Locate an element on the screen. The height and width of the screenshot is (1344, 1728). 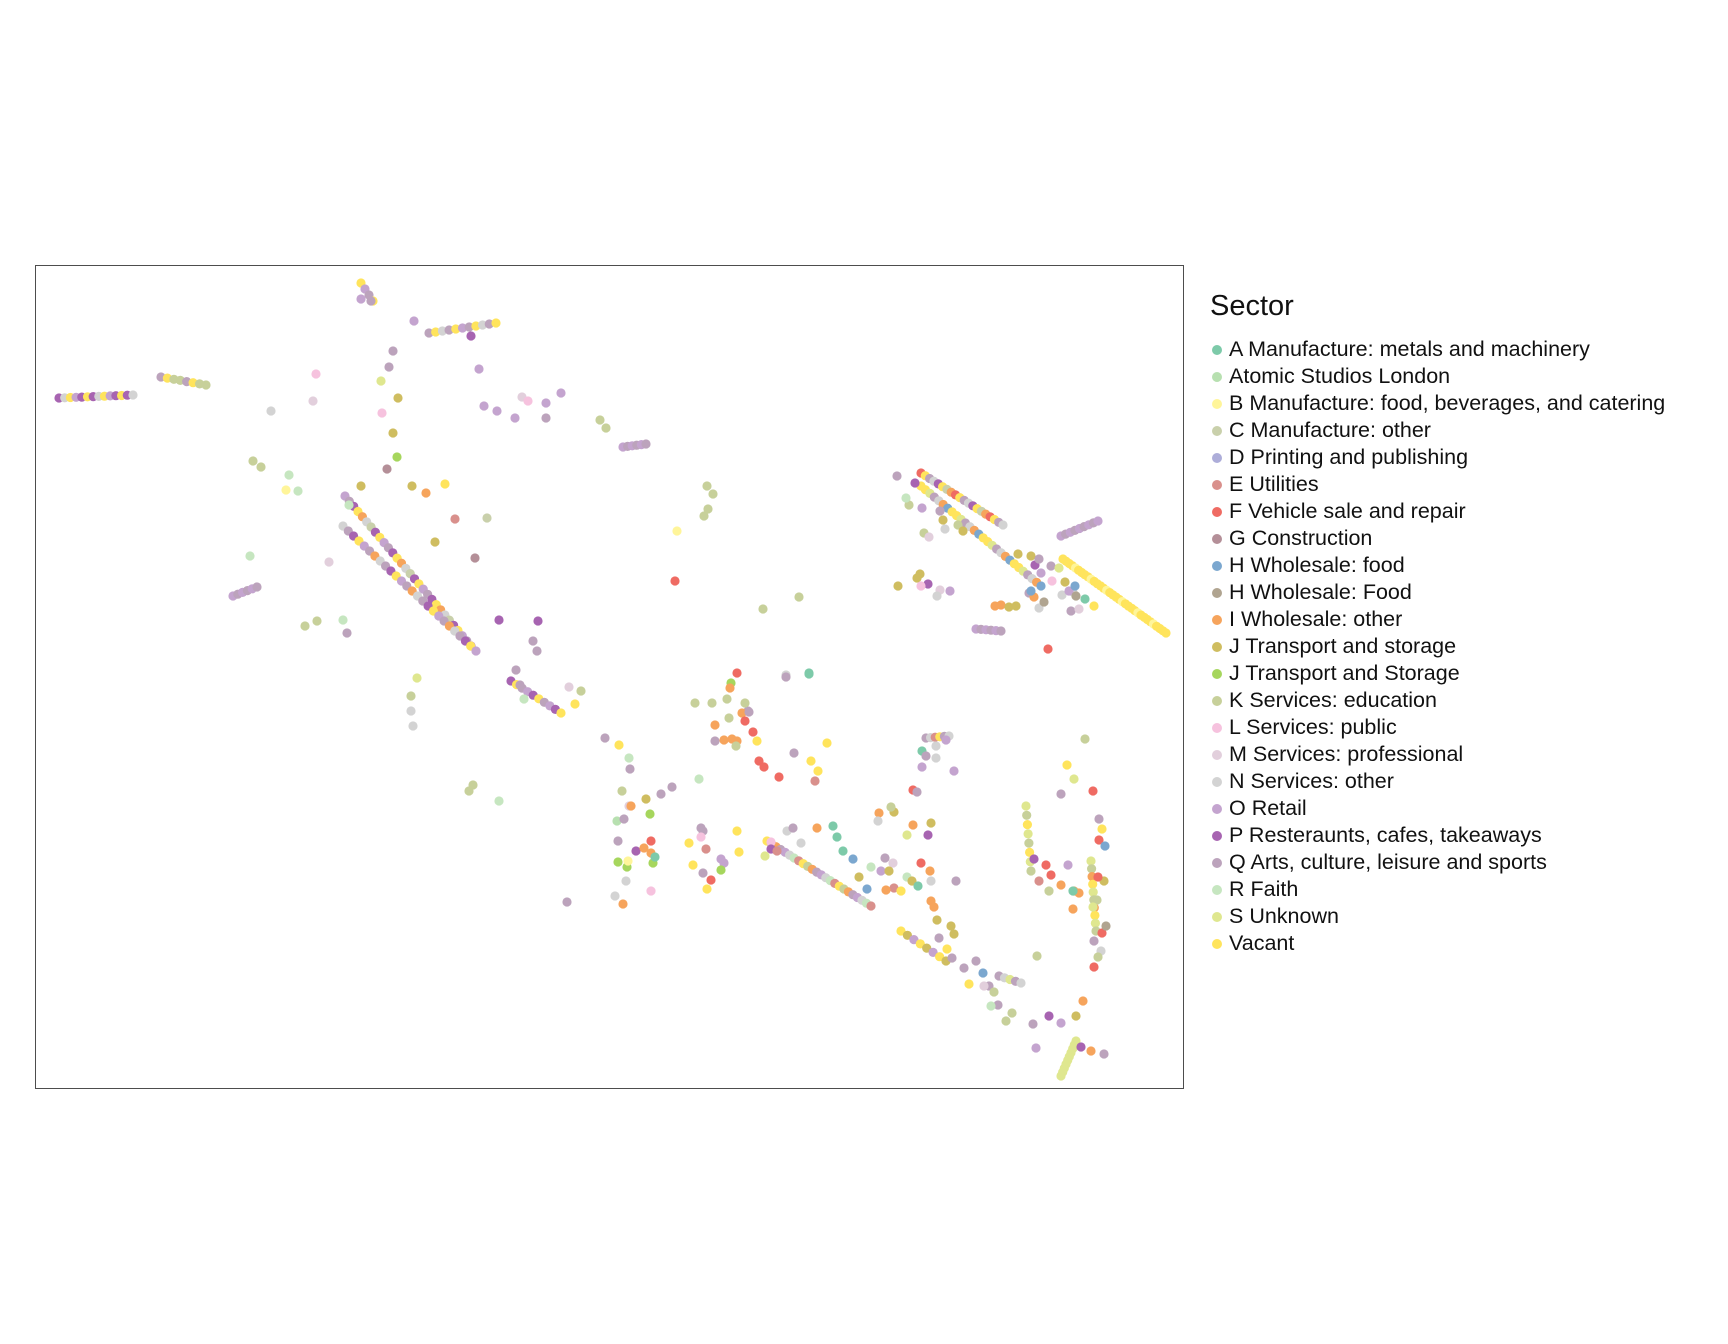
legend-item: K Services: education is located at coordinates (1460, 700).